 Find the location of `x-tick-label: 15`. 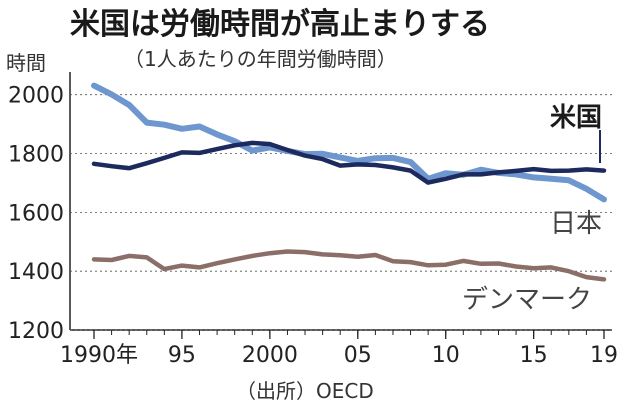

x-tick-label: 15 is located at coordinates (534, 355).